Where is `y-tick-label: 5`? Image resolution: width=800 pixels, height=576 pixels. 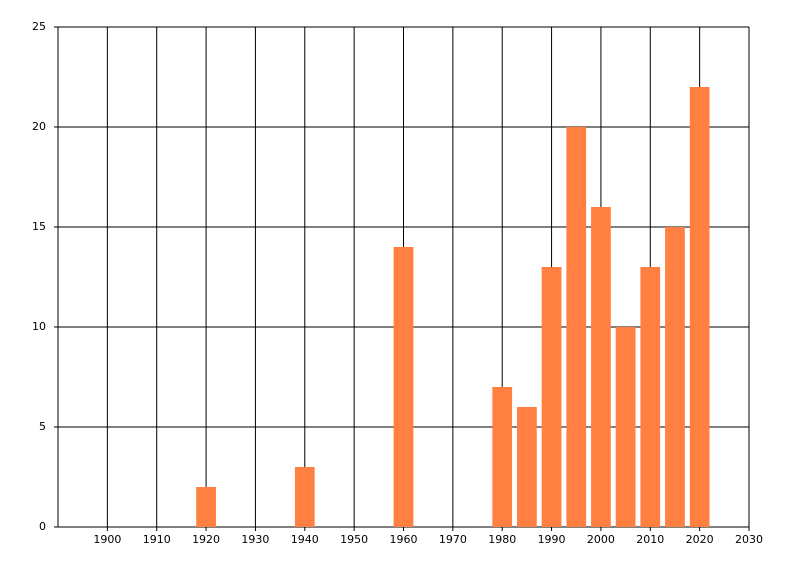
y-tick-label: 5 is located at coordinates (42, 426).